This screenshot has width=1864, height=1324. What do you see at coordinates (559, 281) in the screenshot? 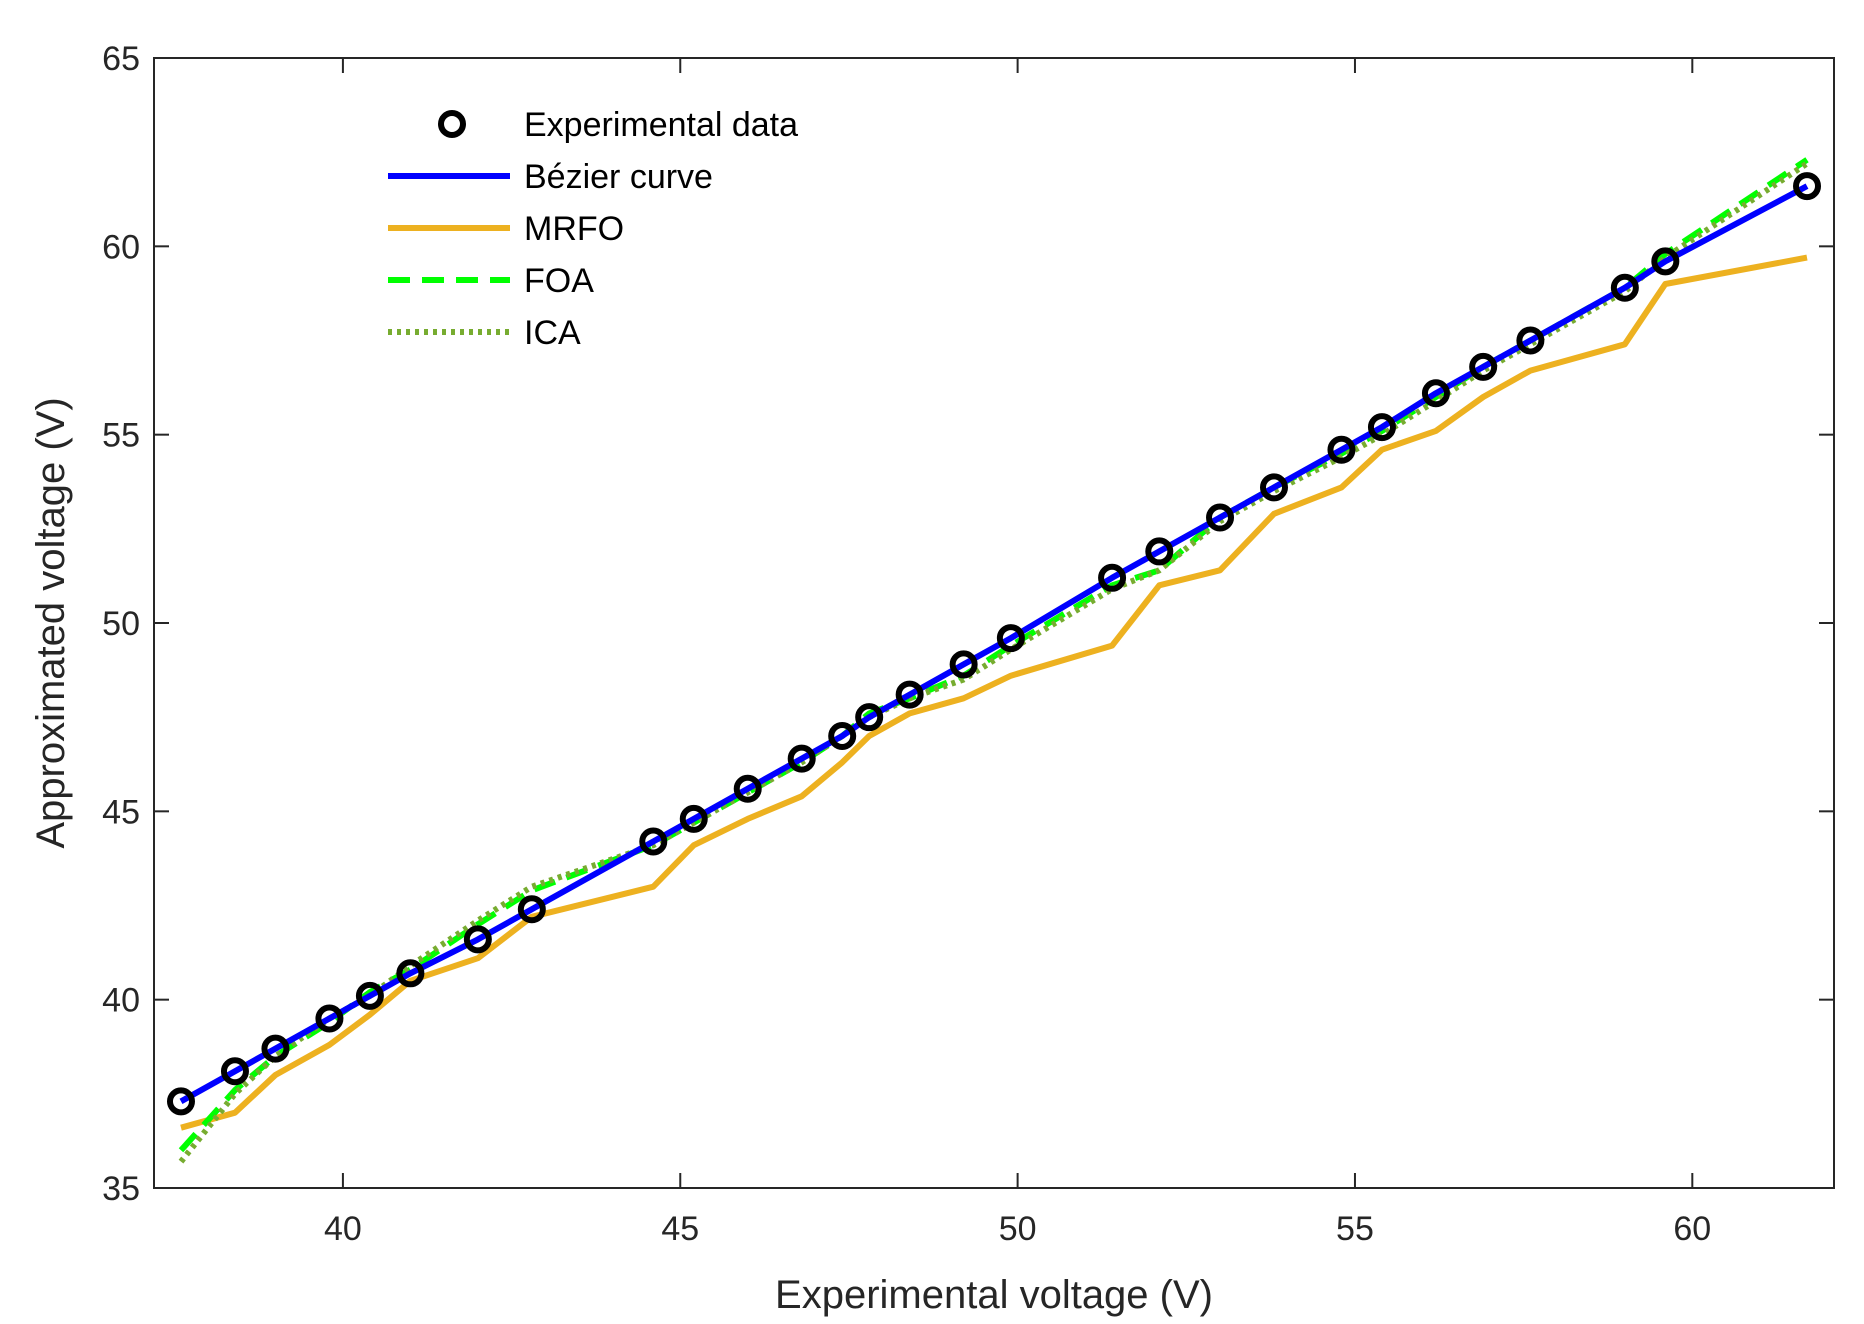
I see `legend-label-foa: FOA` at bounding box center [559, 281].